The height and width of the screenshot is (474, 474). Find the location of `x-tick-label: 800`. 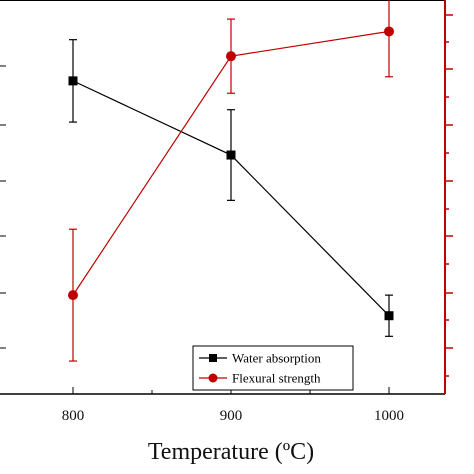

x-tick-label: 800 is located at coordinates (73, 416).